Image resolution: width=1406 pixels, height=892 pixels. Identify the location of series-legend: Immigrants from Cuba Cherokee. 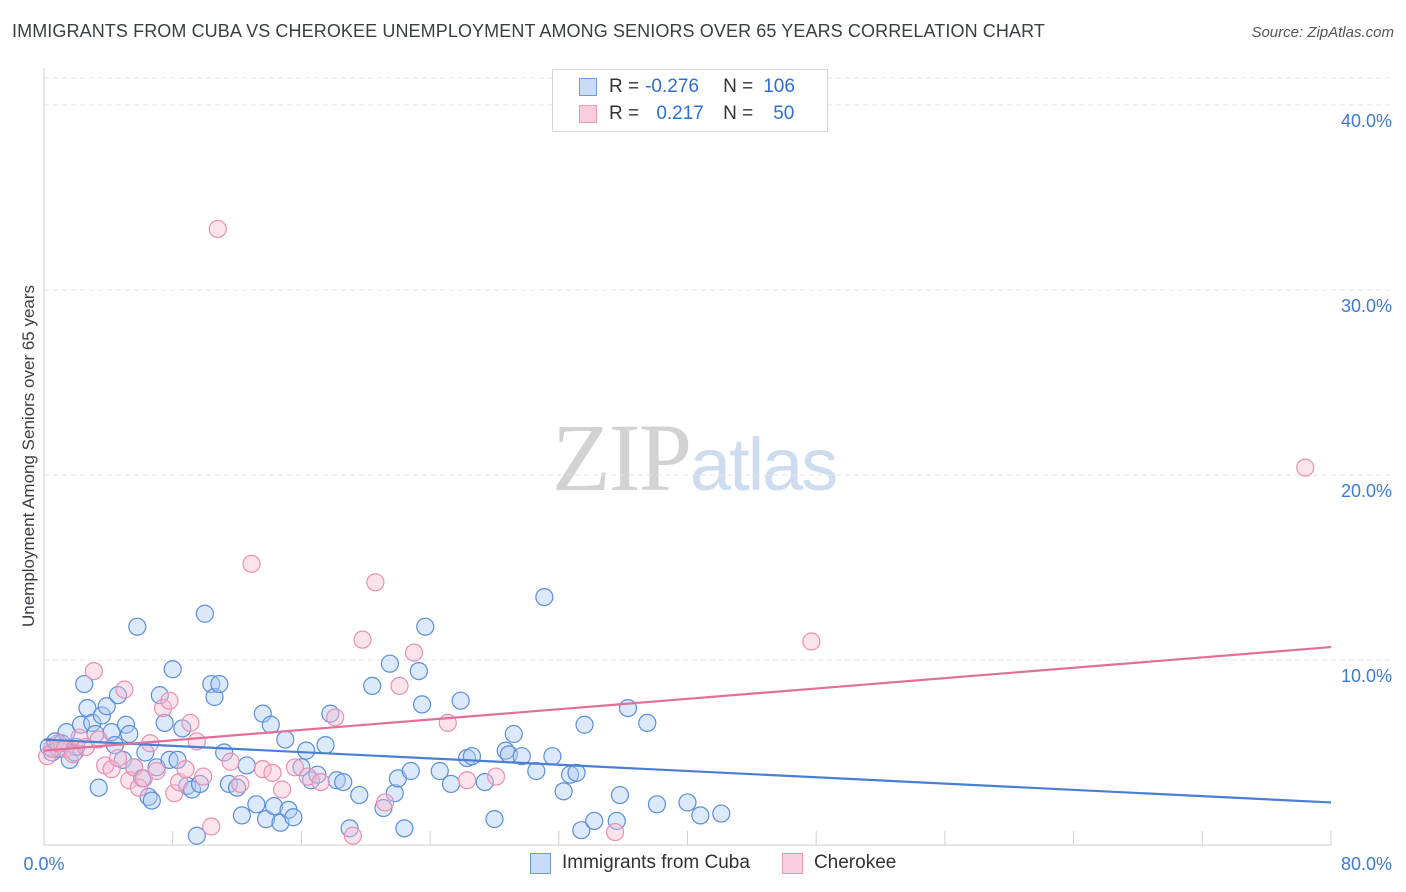
(729, 863).